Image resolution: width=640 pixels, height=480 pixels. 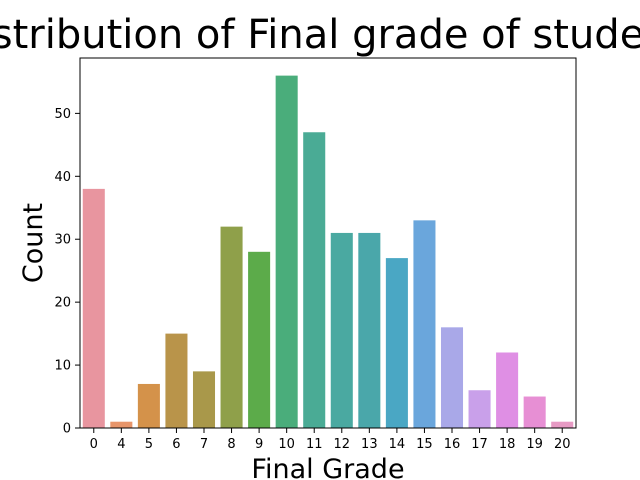 I want to click on x-tick-label: 4, so click(x=121, y=444).